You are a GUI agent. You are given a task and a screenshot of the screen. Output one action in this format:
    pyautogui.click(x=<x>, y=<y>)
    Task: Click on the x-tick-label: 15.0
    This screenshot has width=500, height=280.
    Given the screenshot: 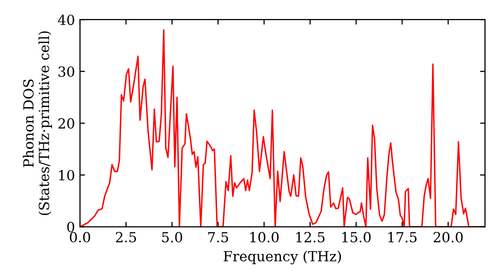 What is the action you would take?
    pyautogui.click(x=356, y=237)
    